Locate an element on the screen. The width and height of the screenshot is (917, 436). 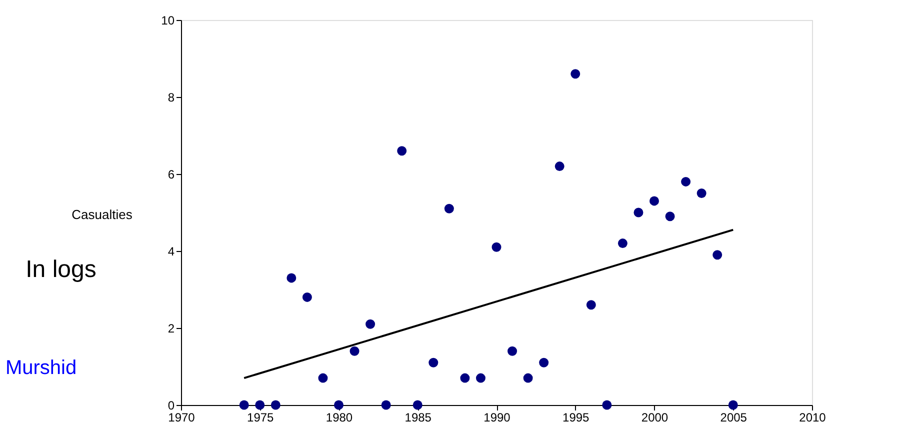
x-tick-label: 2005 is located at coordinates (734, 417).